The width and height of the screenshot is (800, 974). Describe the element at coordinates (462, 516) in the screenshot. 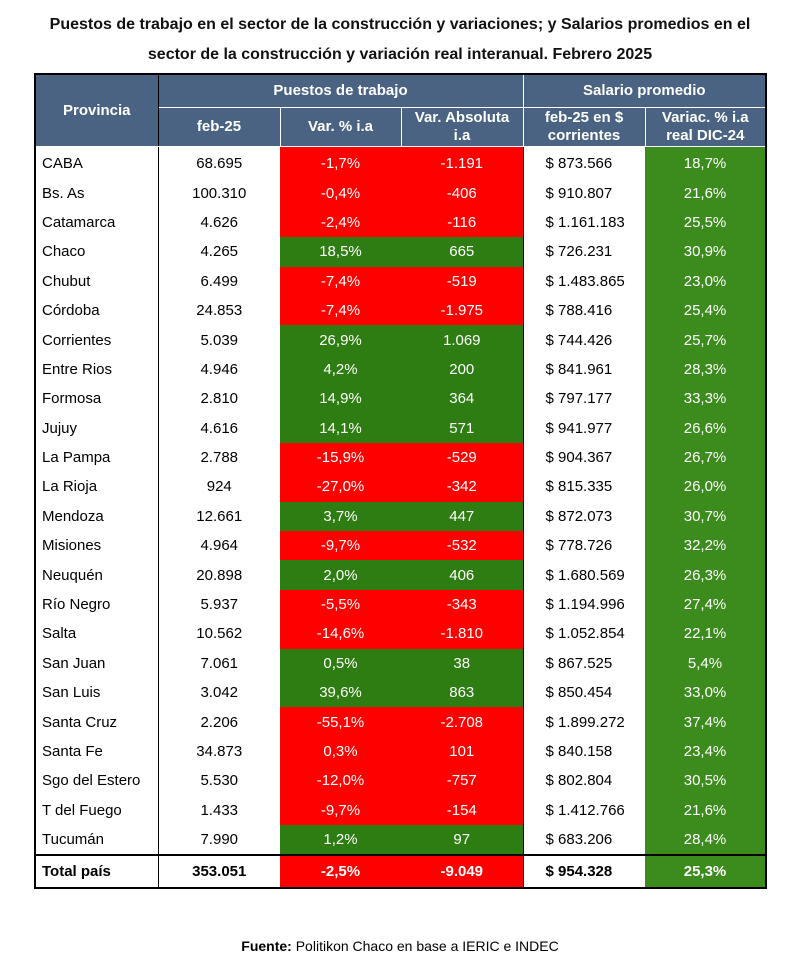

I see `cell-var-abs: 447` at that location.